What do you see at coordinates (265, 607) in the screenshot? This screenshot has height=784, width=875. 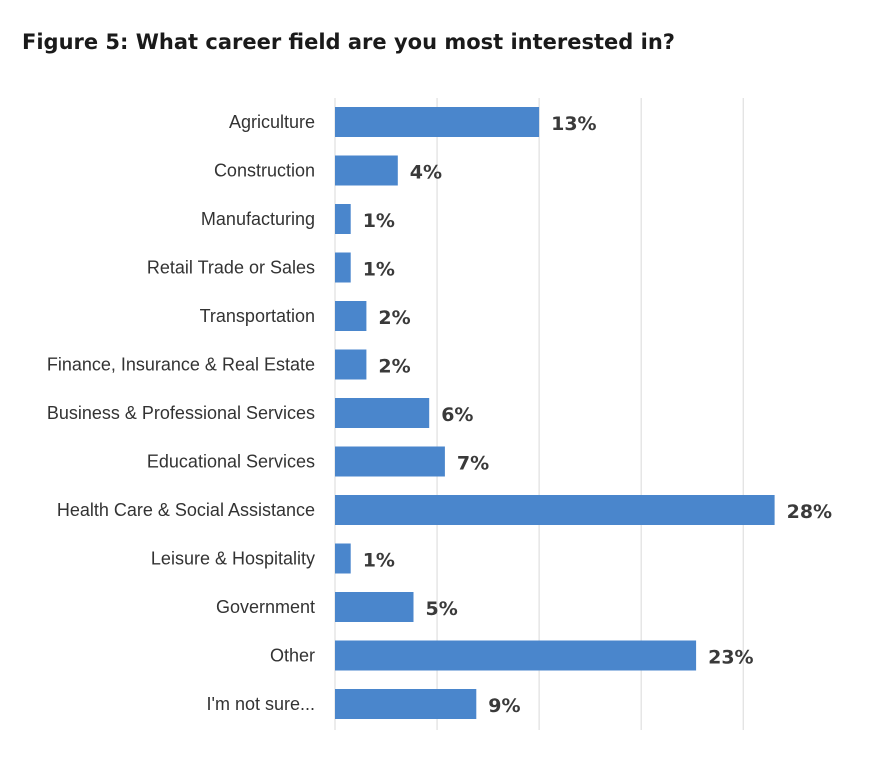 I see `category-label-10: Government` at bounding box center [265, 607].